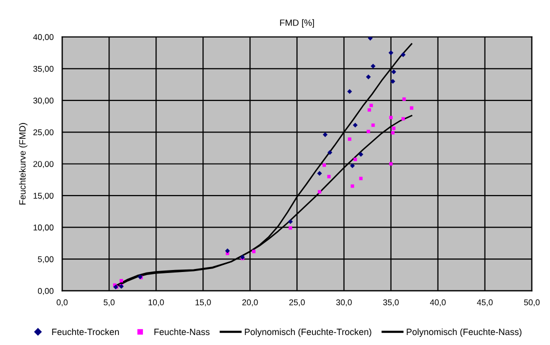  What do you see at coordinates (438, 302) in the screenshot?
I see `x-tick-label: 40,0` at bounding box center [438, 302].